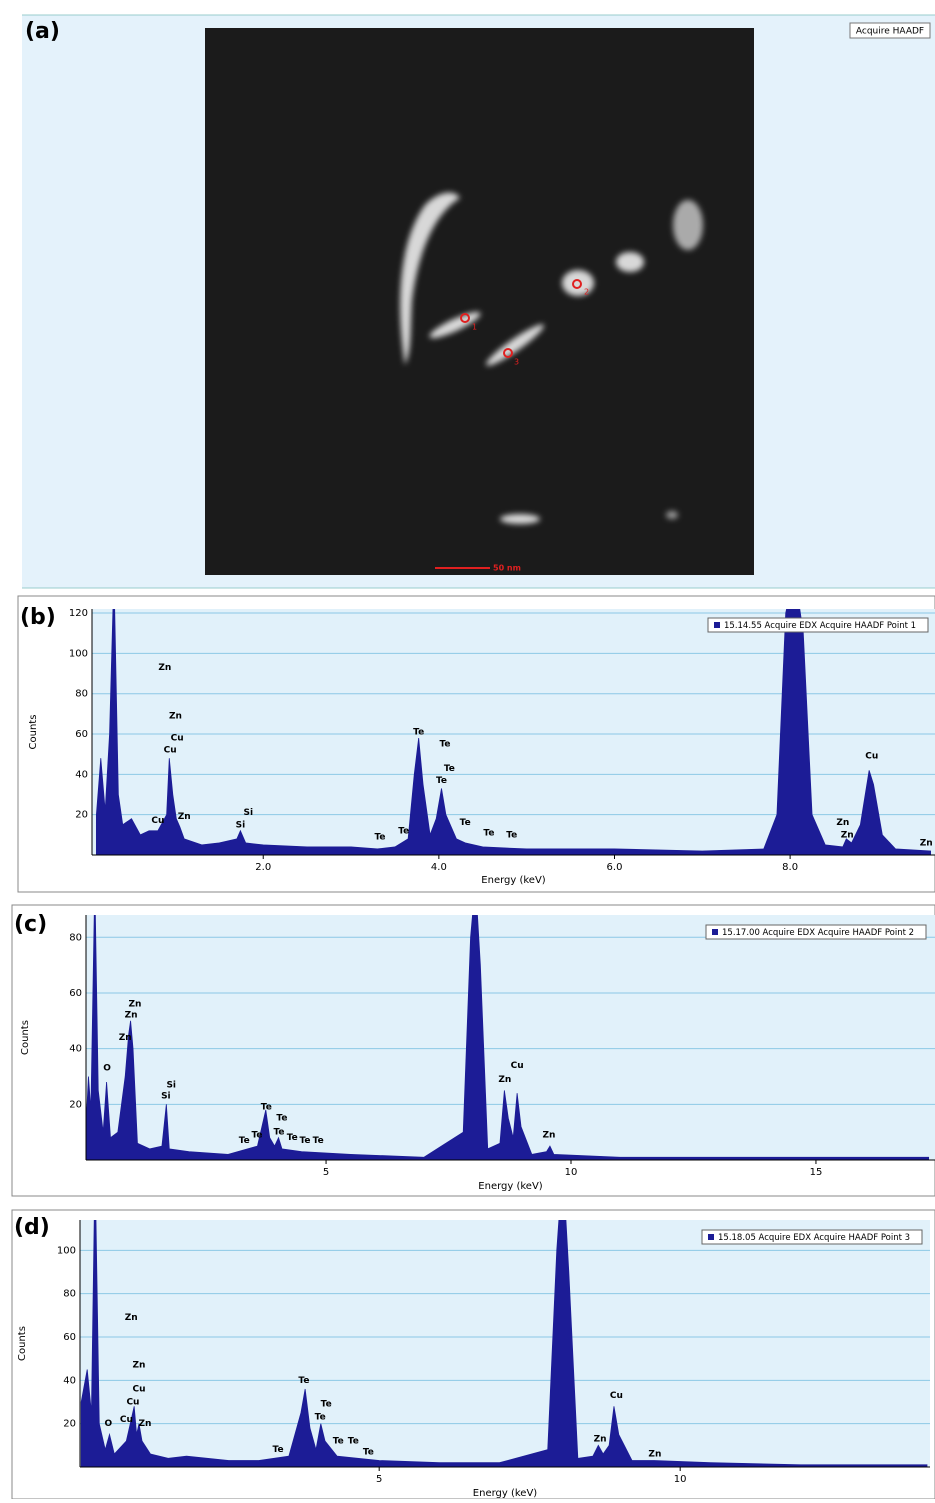  Describe the element at coordinates (30, 924) in the screenshot. I see `panel-label: (c)` at that location.